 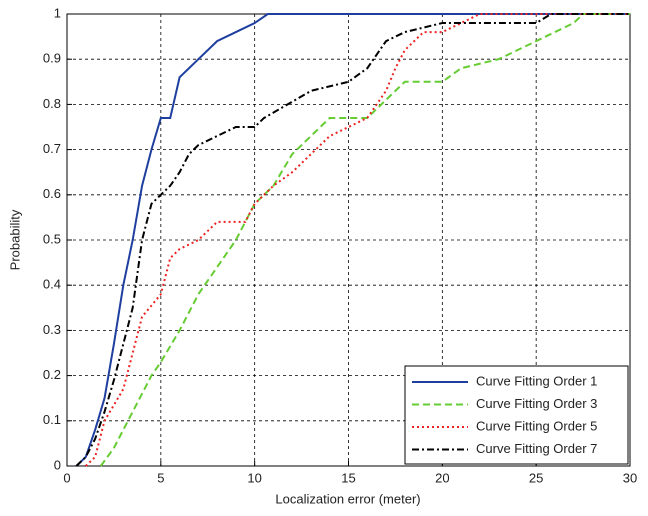 What do you see at coordinates (52, 329) in the screenshot?
I see `y-tick-label: 0.3` at bounding box center [52, 329].